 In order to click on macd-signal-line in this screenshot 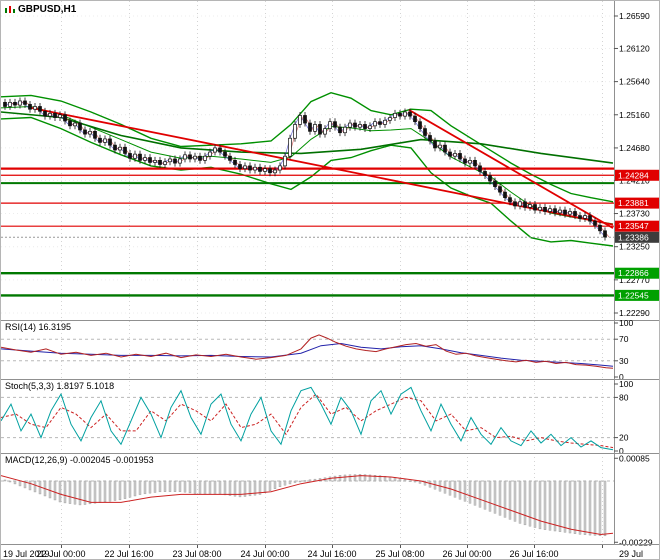, I will do `click(307, 505)`.